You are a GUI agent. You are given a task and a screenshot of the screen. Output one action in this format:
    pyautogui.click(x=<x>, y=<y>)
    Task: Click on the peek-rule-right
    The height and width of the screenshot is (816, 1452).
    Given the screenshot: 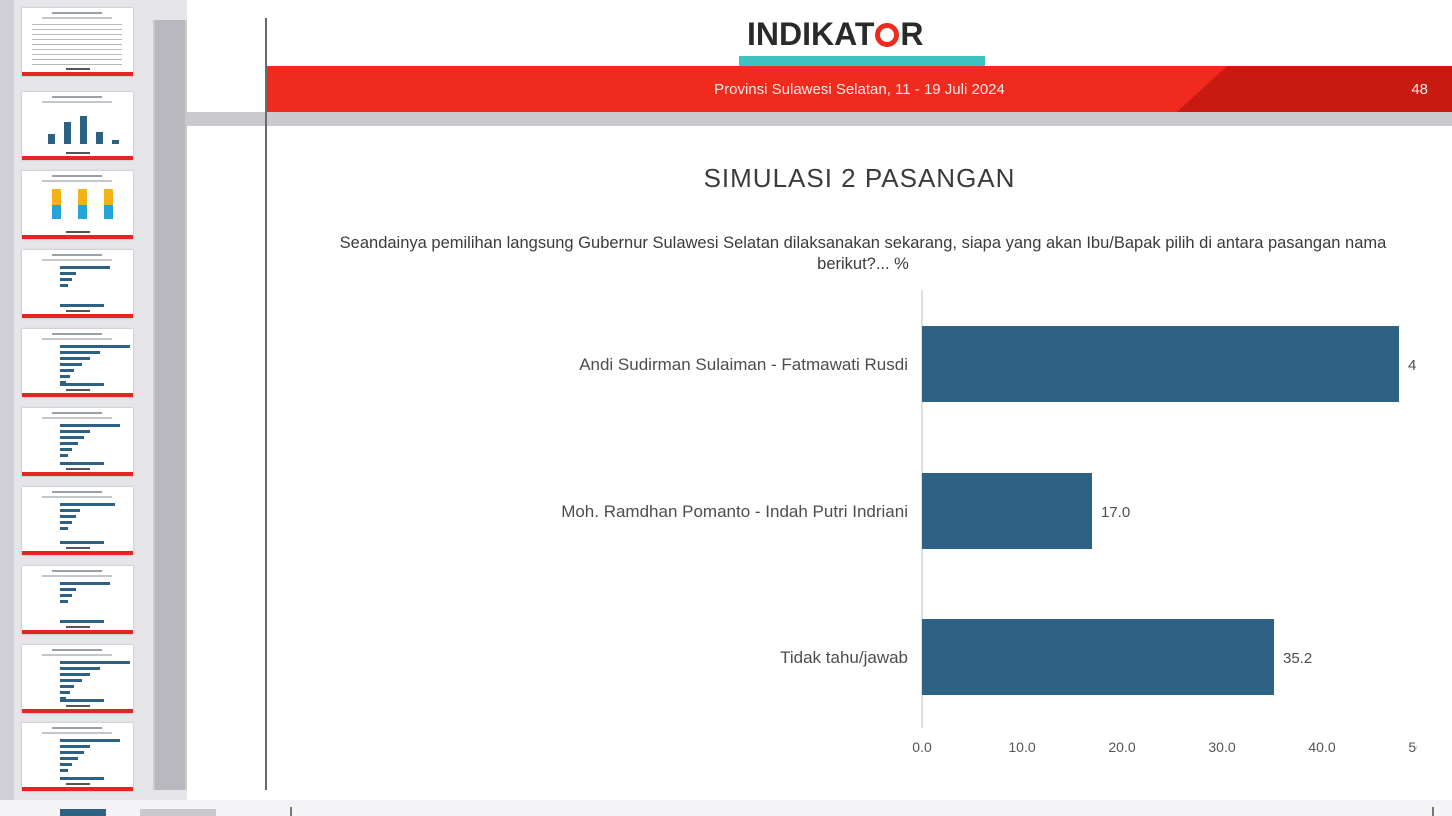 What is the action you would take?
    pyautogui.click(x=1433, y=811)
    